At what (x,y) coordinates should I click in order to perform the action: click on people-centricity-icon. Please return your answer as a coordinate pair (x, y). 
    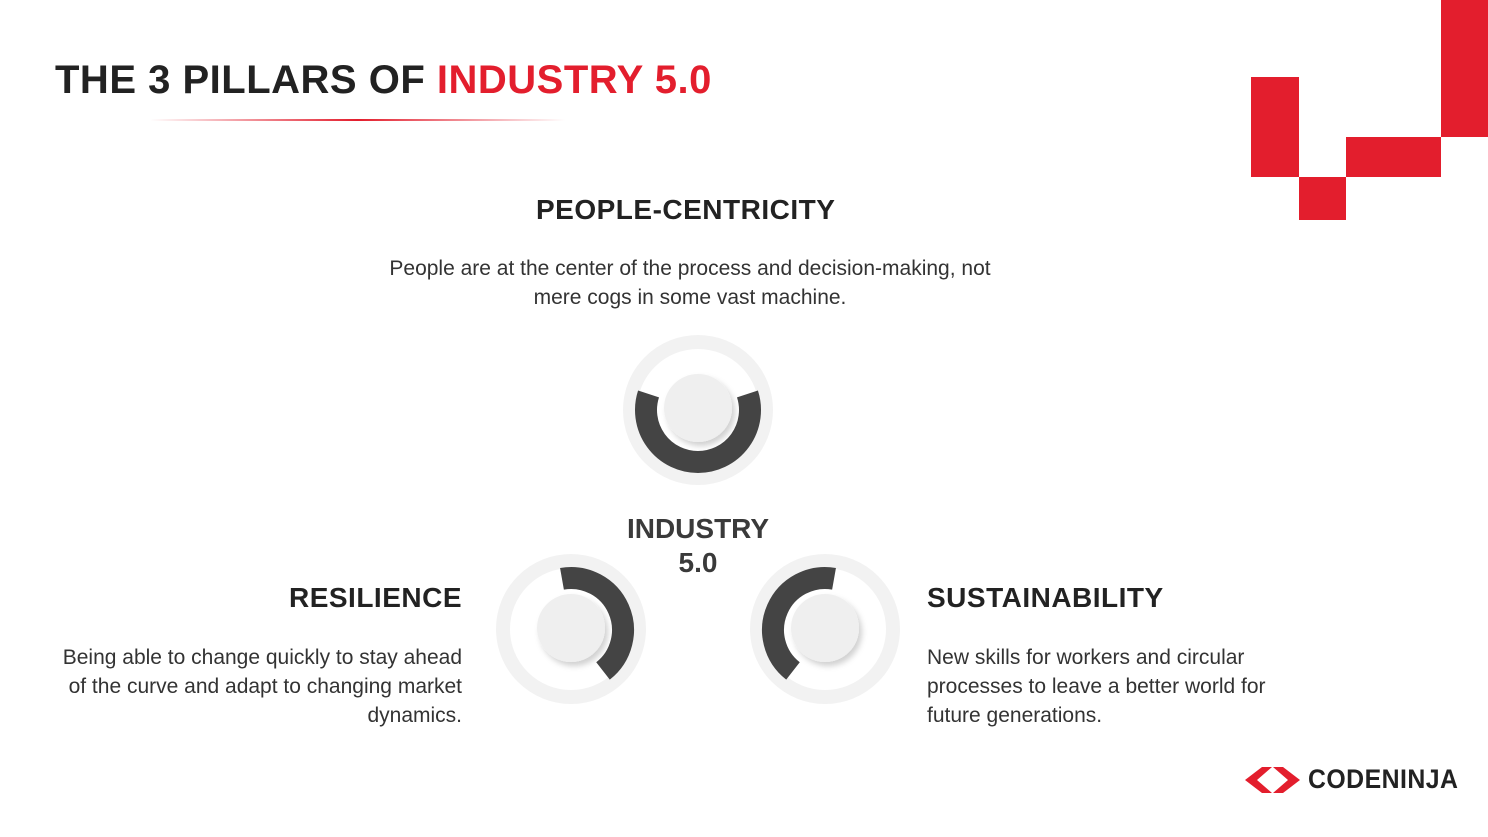
    Looking at the image, I should click on (698, 410).